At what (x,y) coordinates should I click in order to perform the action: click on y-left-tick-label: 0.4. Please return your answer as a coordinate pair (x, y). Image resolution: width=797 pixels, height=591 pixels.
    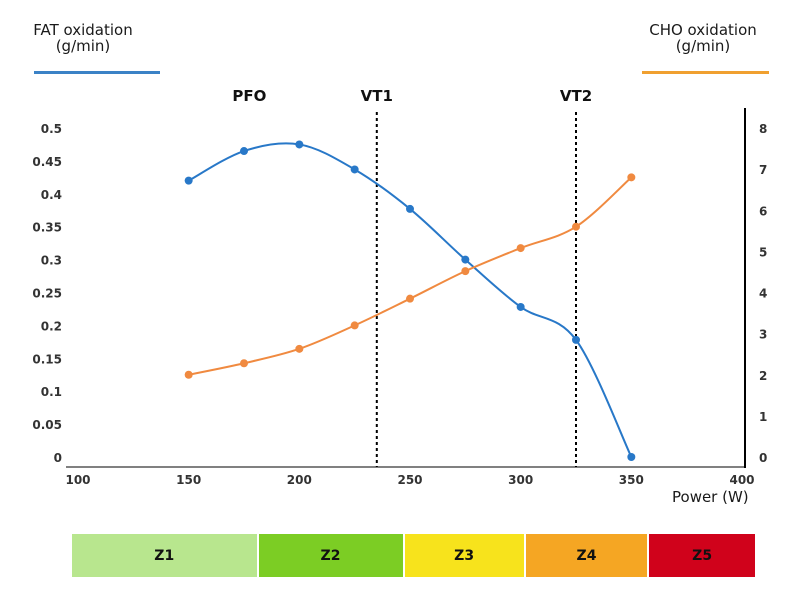
    Looking at the image, I should click on (51, 195).